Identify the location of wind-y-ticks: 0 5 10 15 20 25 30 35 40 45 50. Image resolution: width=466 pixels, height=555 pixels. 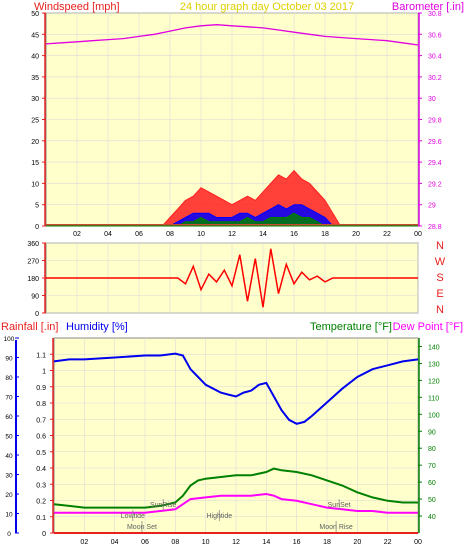
(38, 121).